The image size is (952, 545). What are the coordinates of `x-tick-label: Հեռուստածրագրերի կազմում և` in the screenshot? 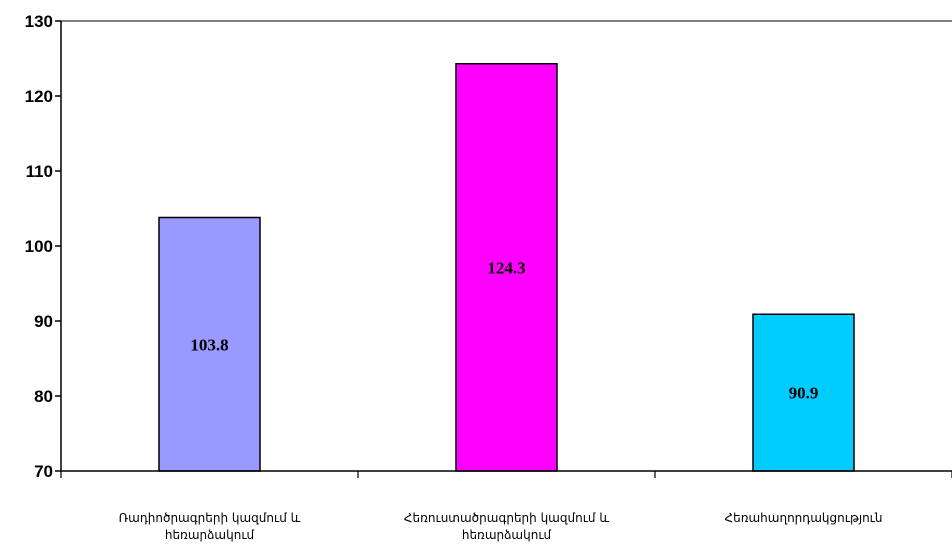 It's located at (506, 518).